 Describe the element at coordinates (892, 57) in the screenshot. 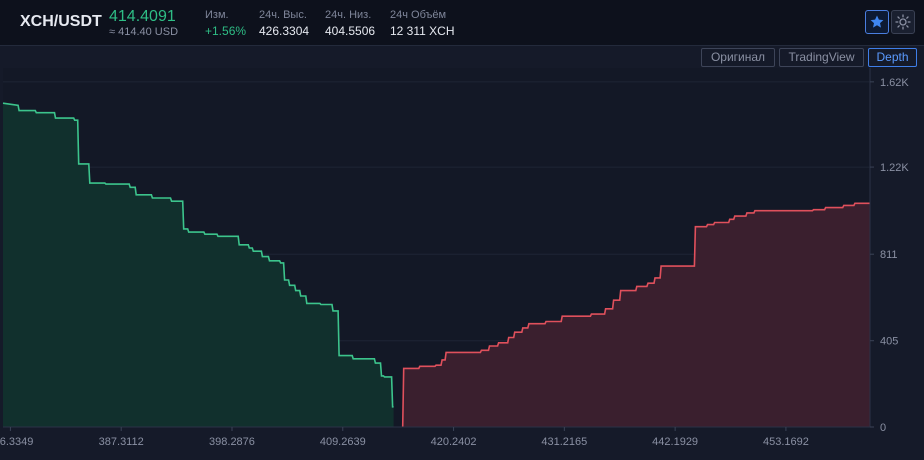

I see `tab-depth: Depth` at that location.